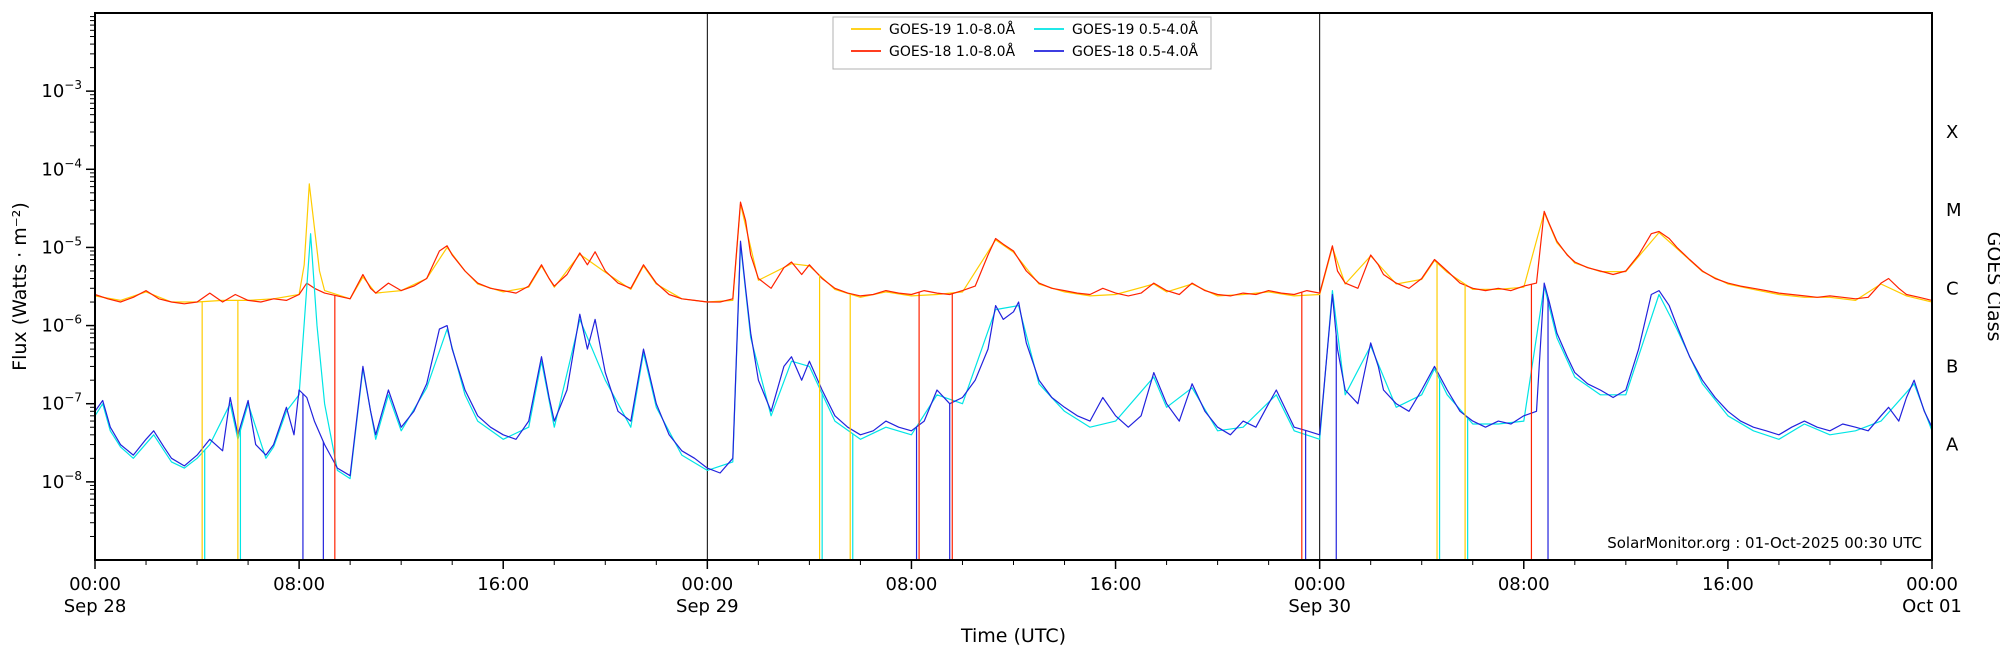  I want to click on watermark-label: SolarMonitor.org : 01-Oct-2025 00:30 UTC, so click(1764, 543).